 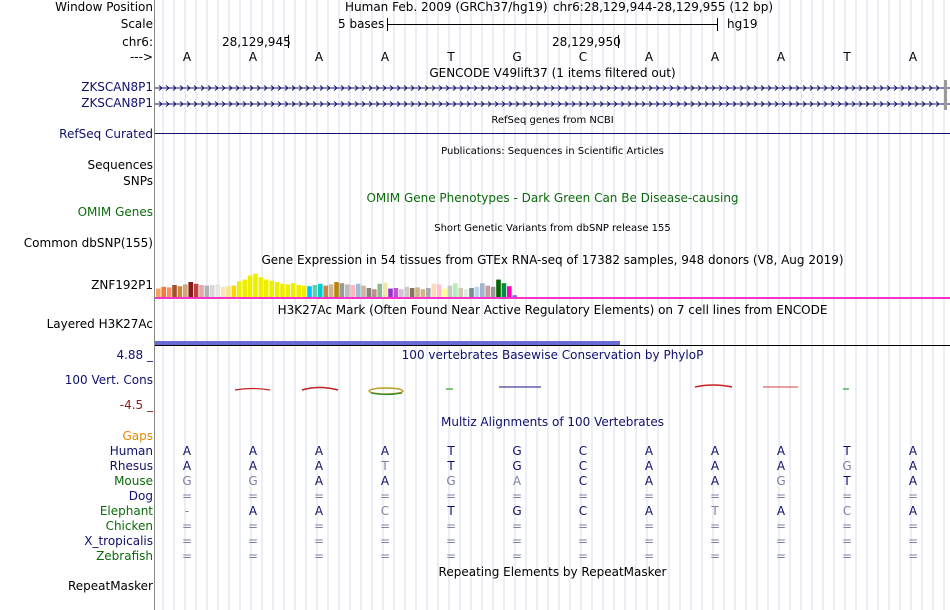 What do you see at coordinates (133, 481) in the screenshot?
I see `species-label: Mouse` at bounding box center [133, 481].